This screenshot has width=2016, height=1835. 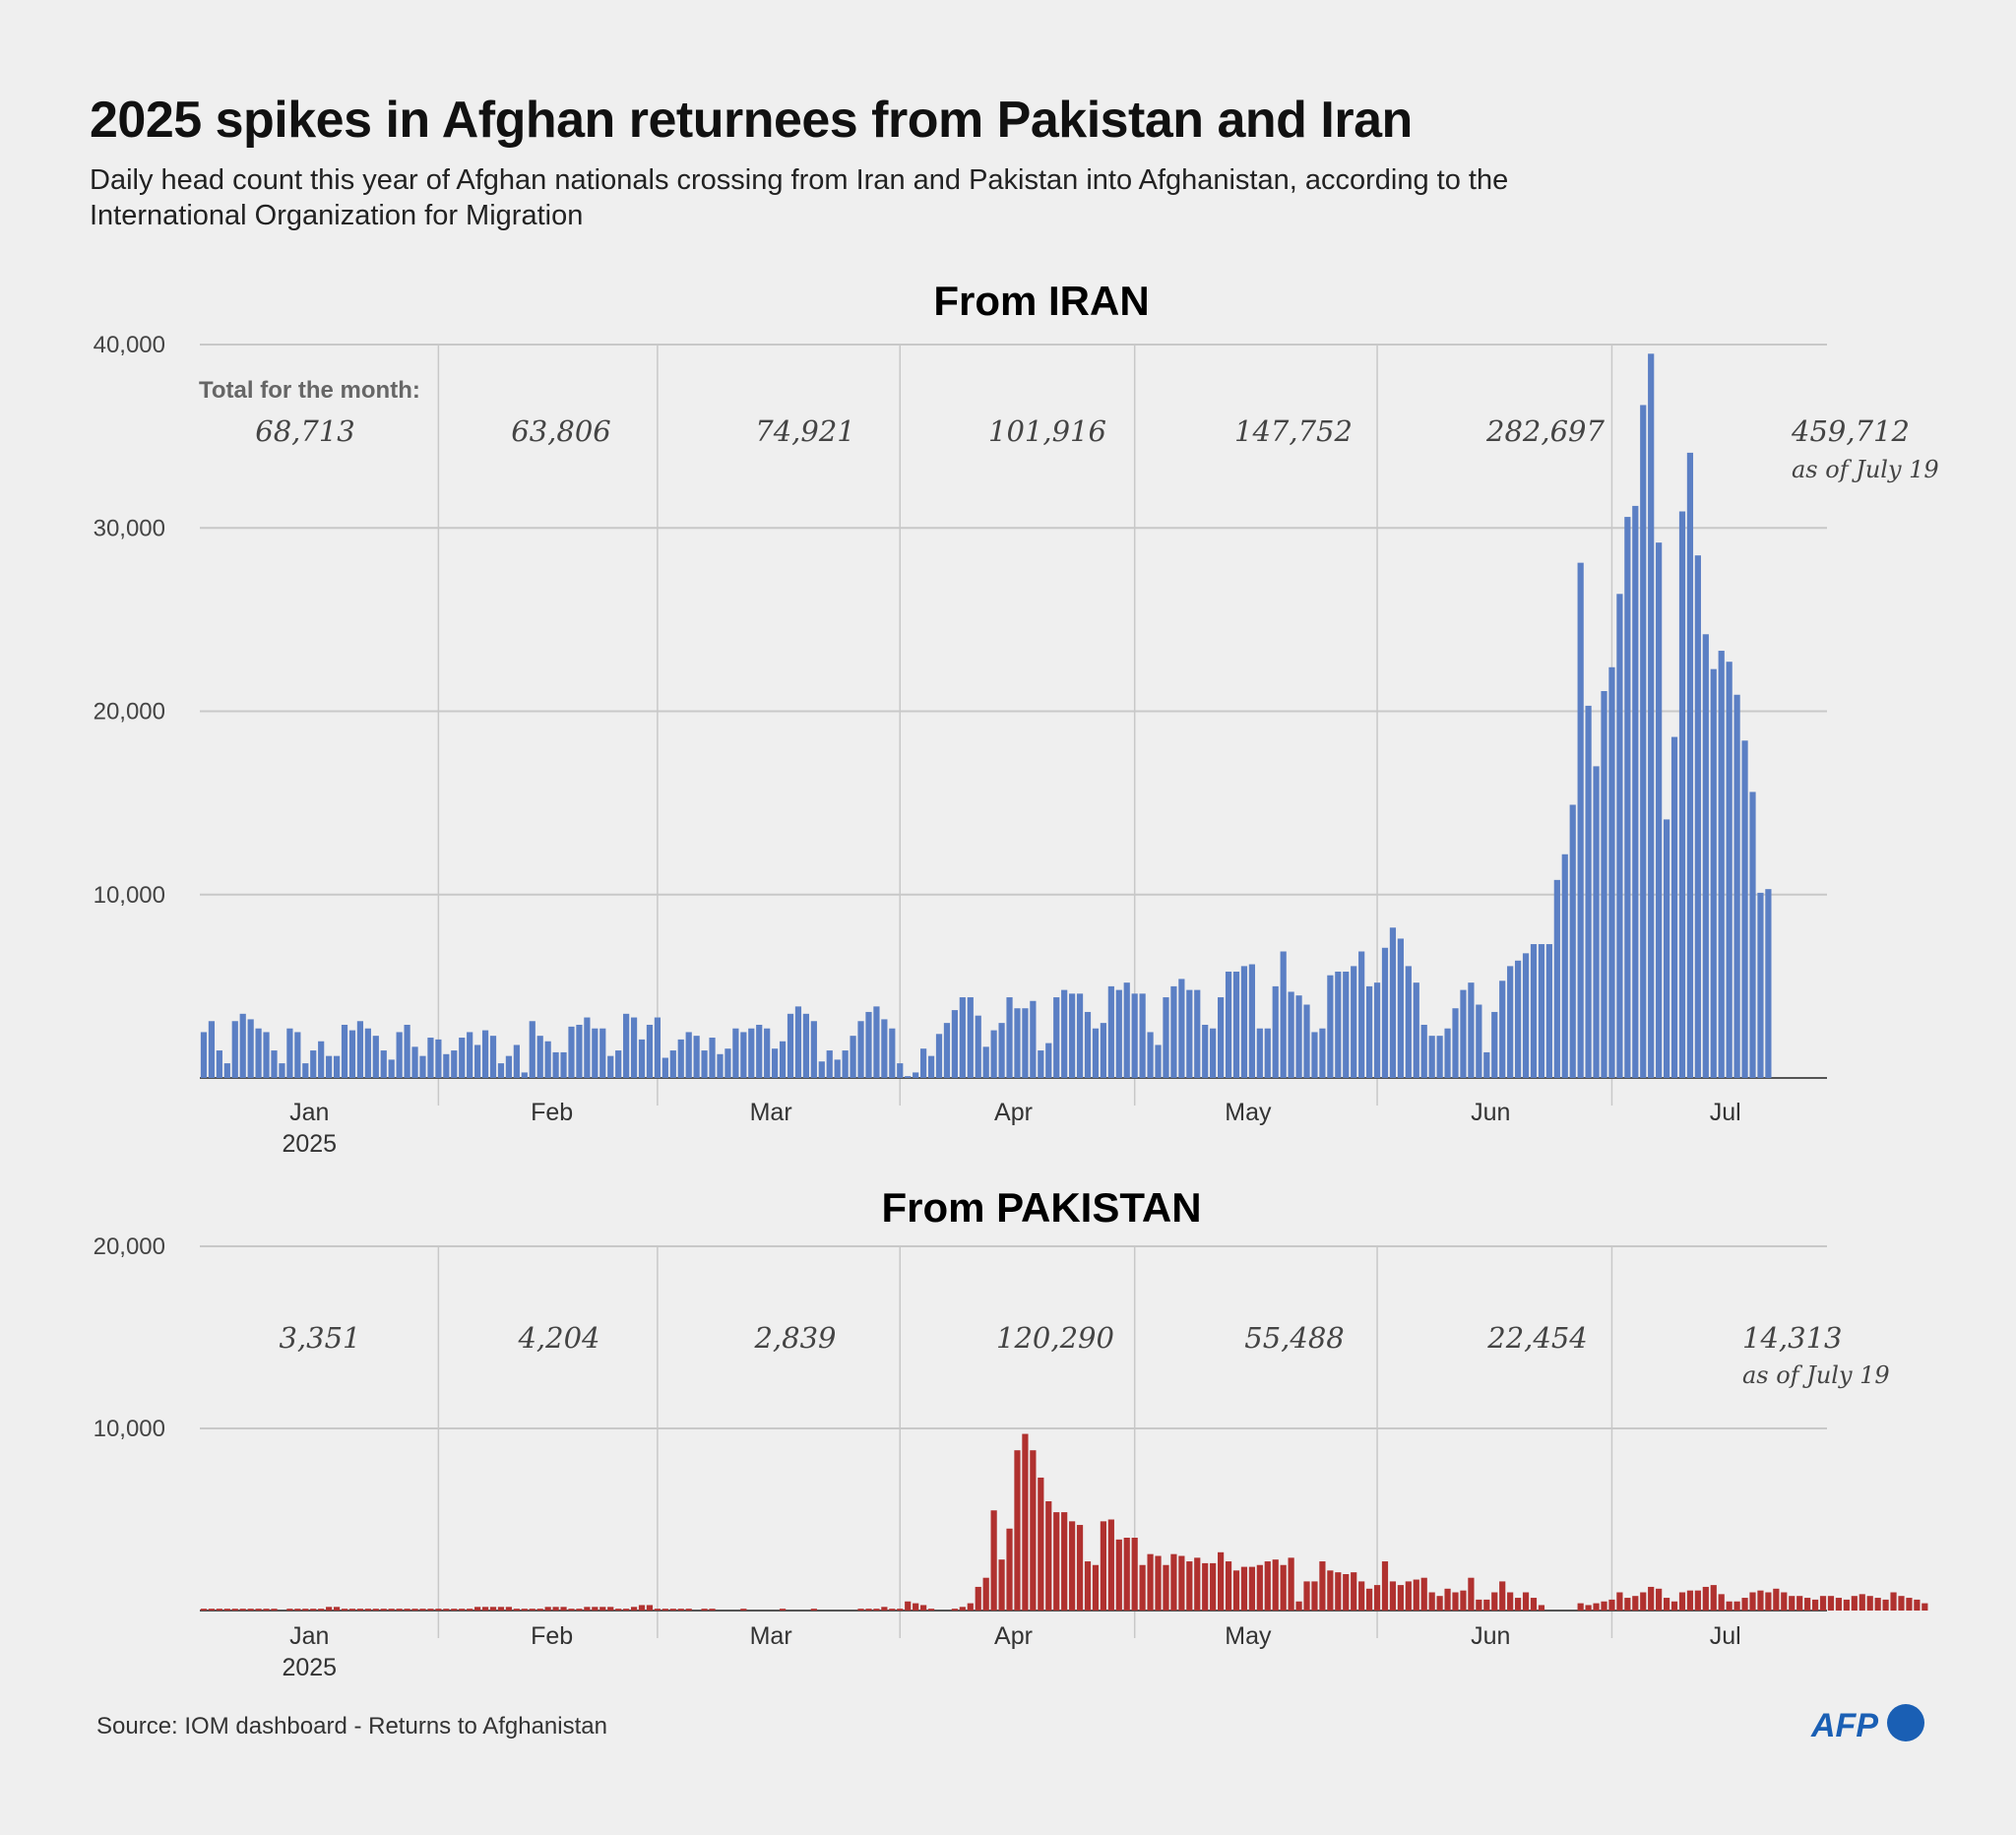 I want to click on pakistan-monthly-total: 55,488, so click(x=1294, y=1338).